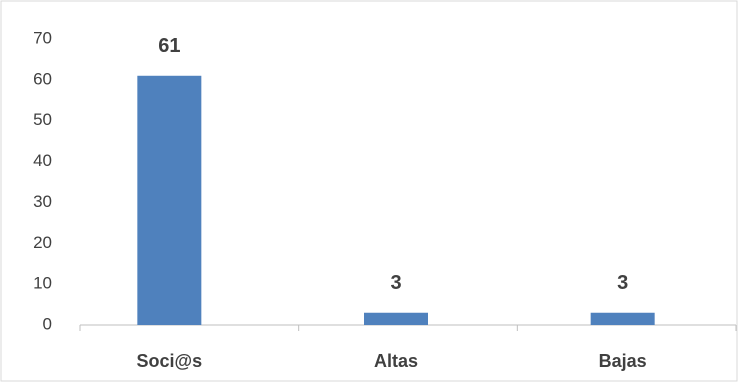  I want to click on y-tick-label: 70, so click(42, 37).